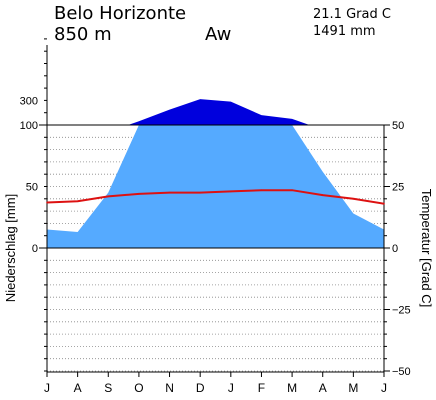 This screenshot has height=400, width=436. I want to click on left-tick-label: 100, so click(29, 126).